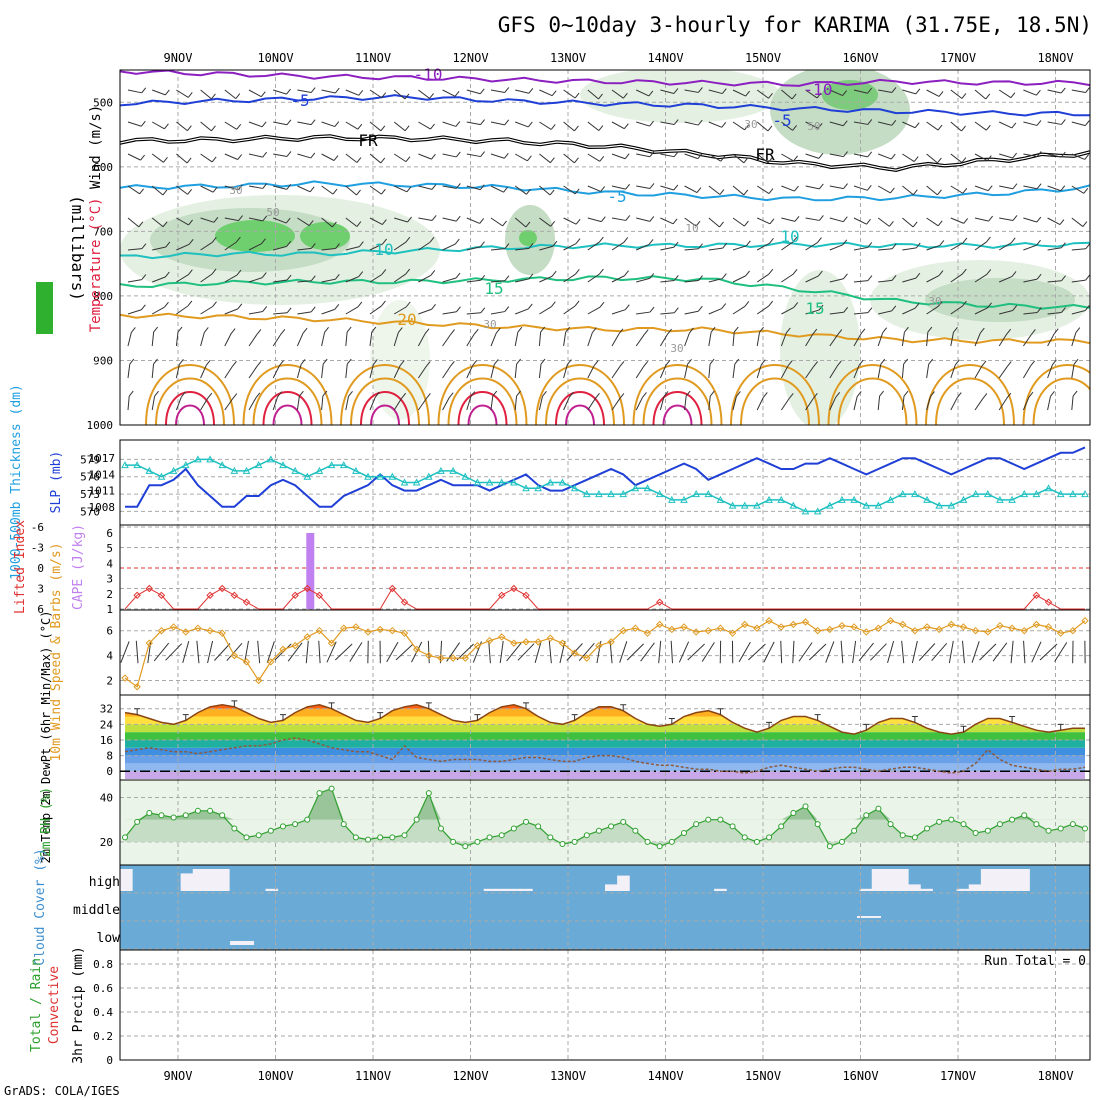 Image resolution: width=1100 pixels, height=1100 pixels. What do you see at coordinates (46, 822) in the screenshot?
I see `rh2m-label: 2m RH (%)` at bounding box center [46, 822].